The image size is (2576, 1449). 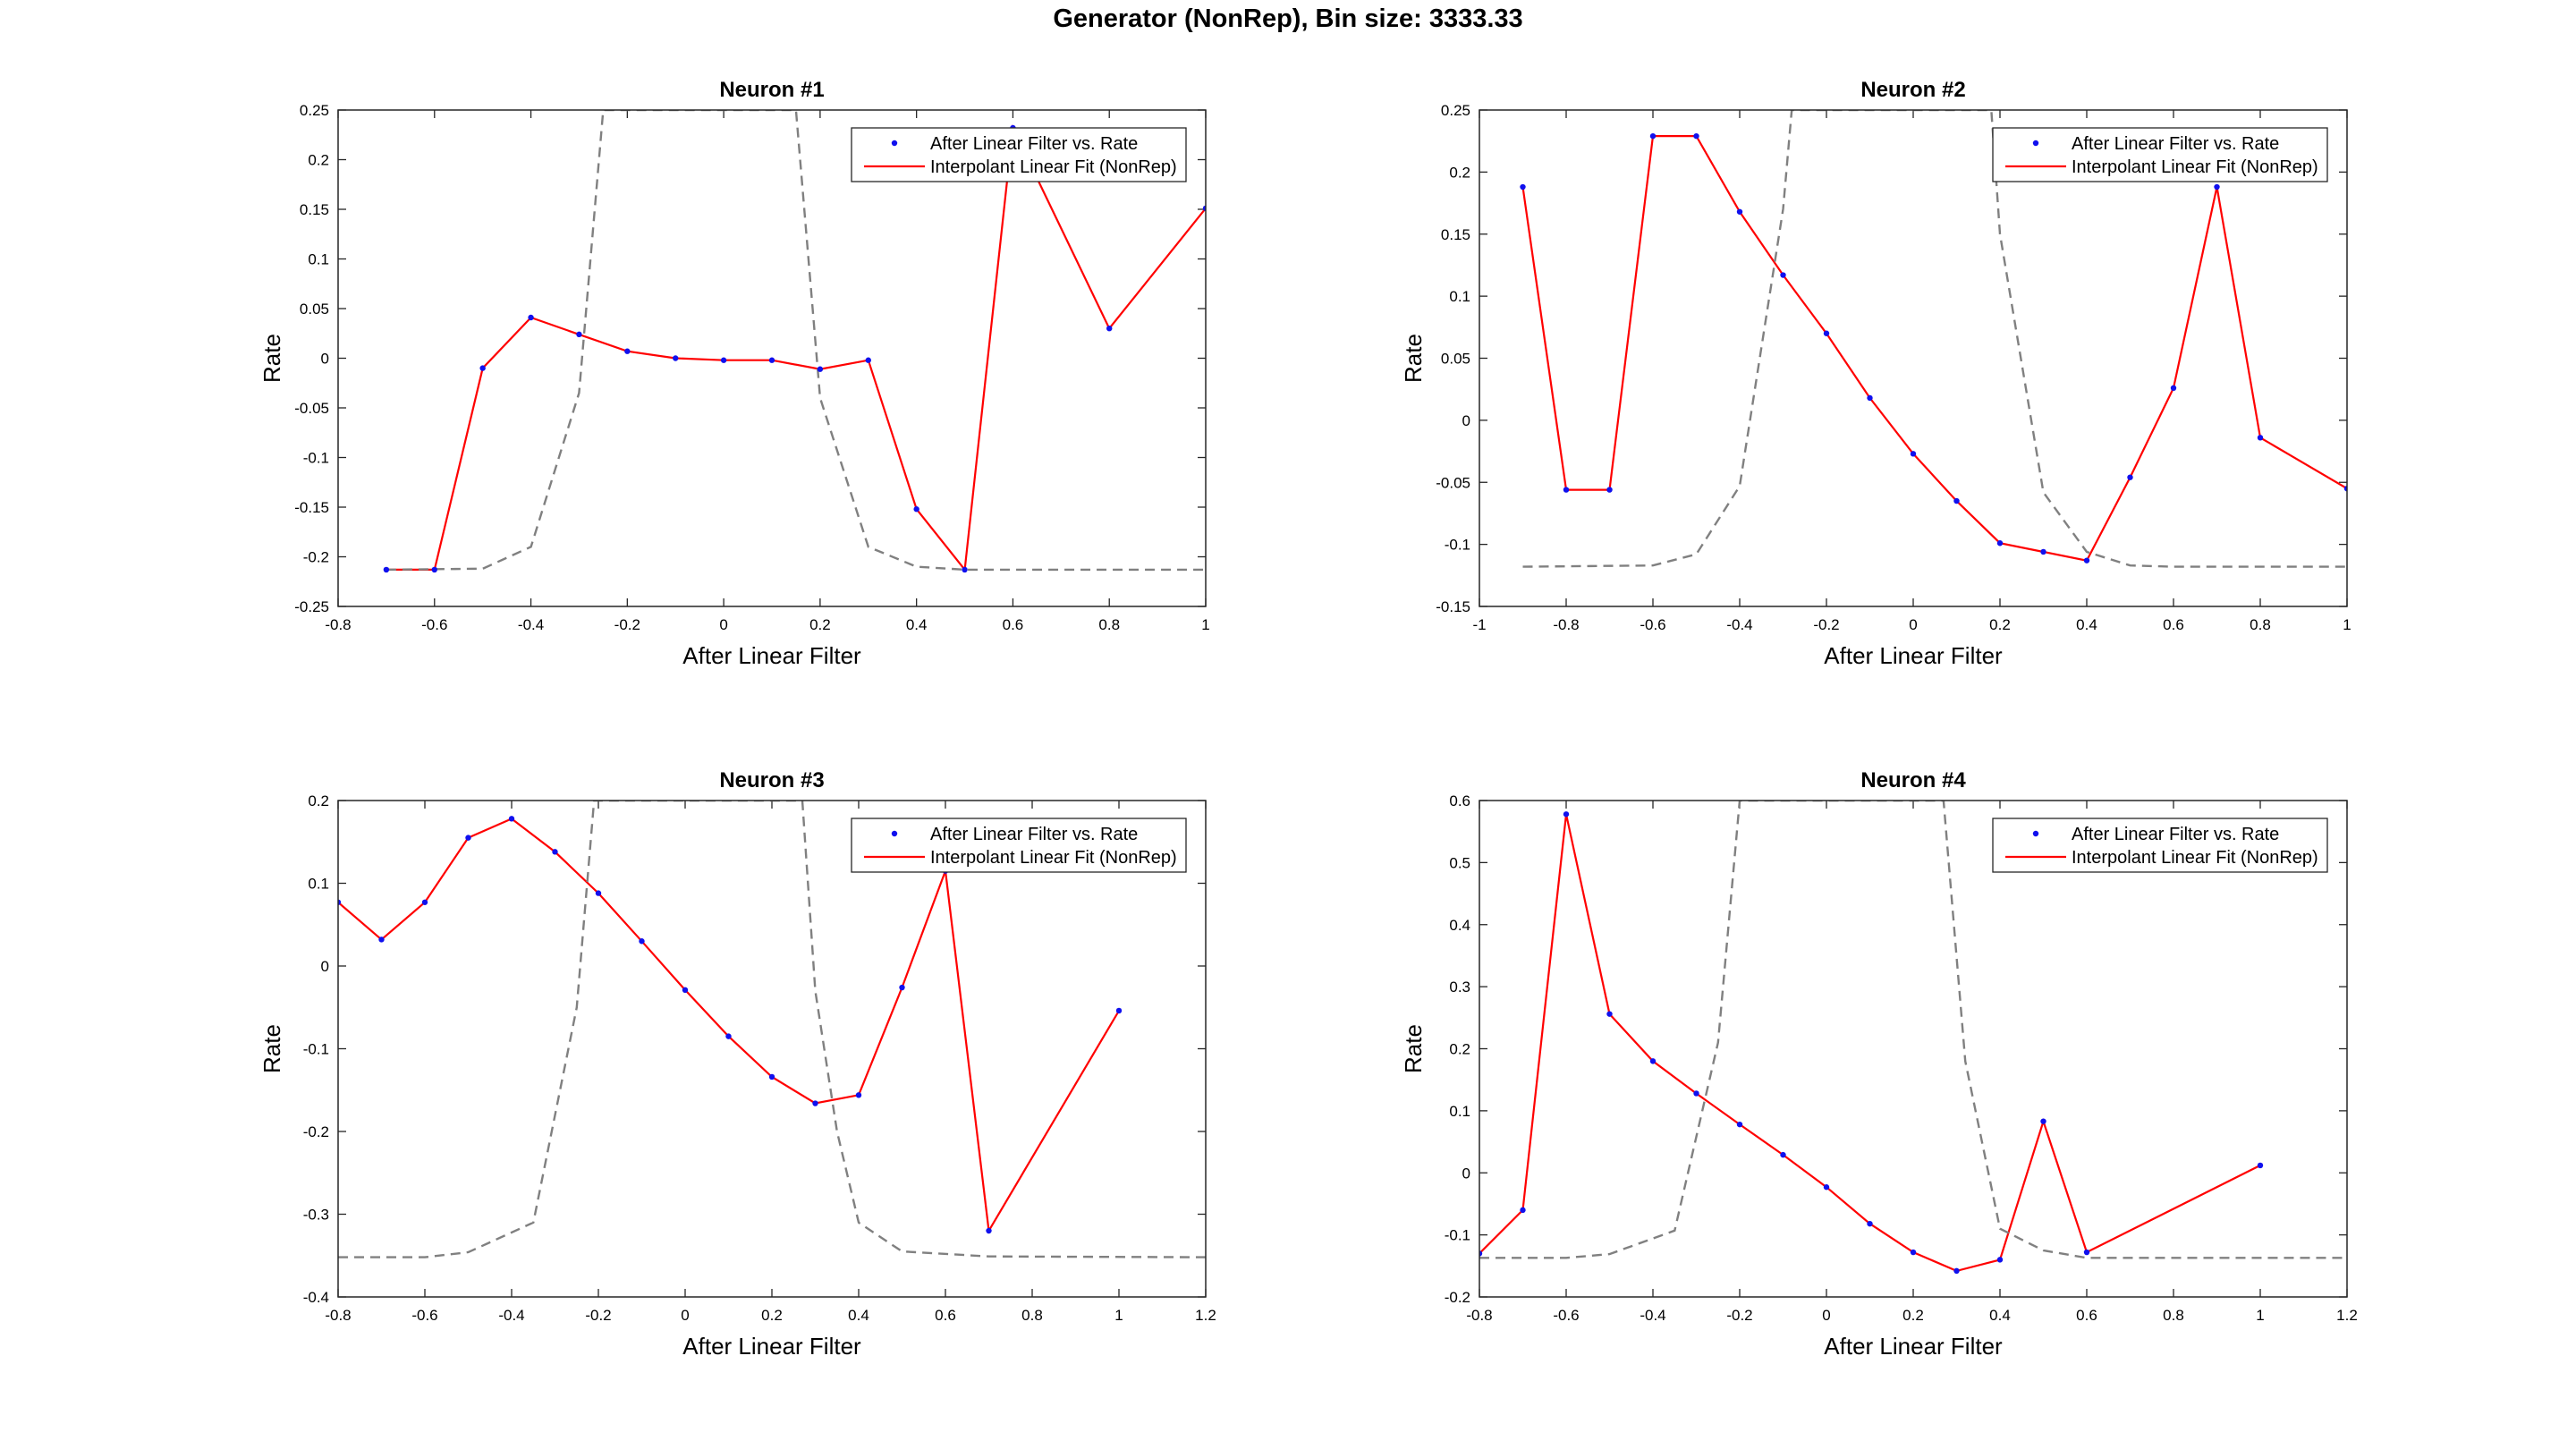 I want to click on x-tick-label: 0.8, so click(x=1109, y=624).